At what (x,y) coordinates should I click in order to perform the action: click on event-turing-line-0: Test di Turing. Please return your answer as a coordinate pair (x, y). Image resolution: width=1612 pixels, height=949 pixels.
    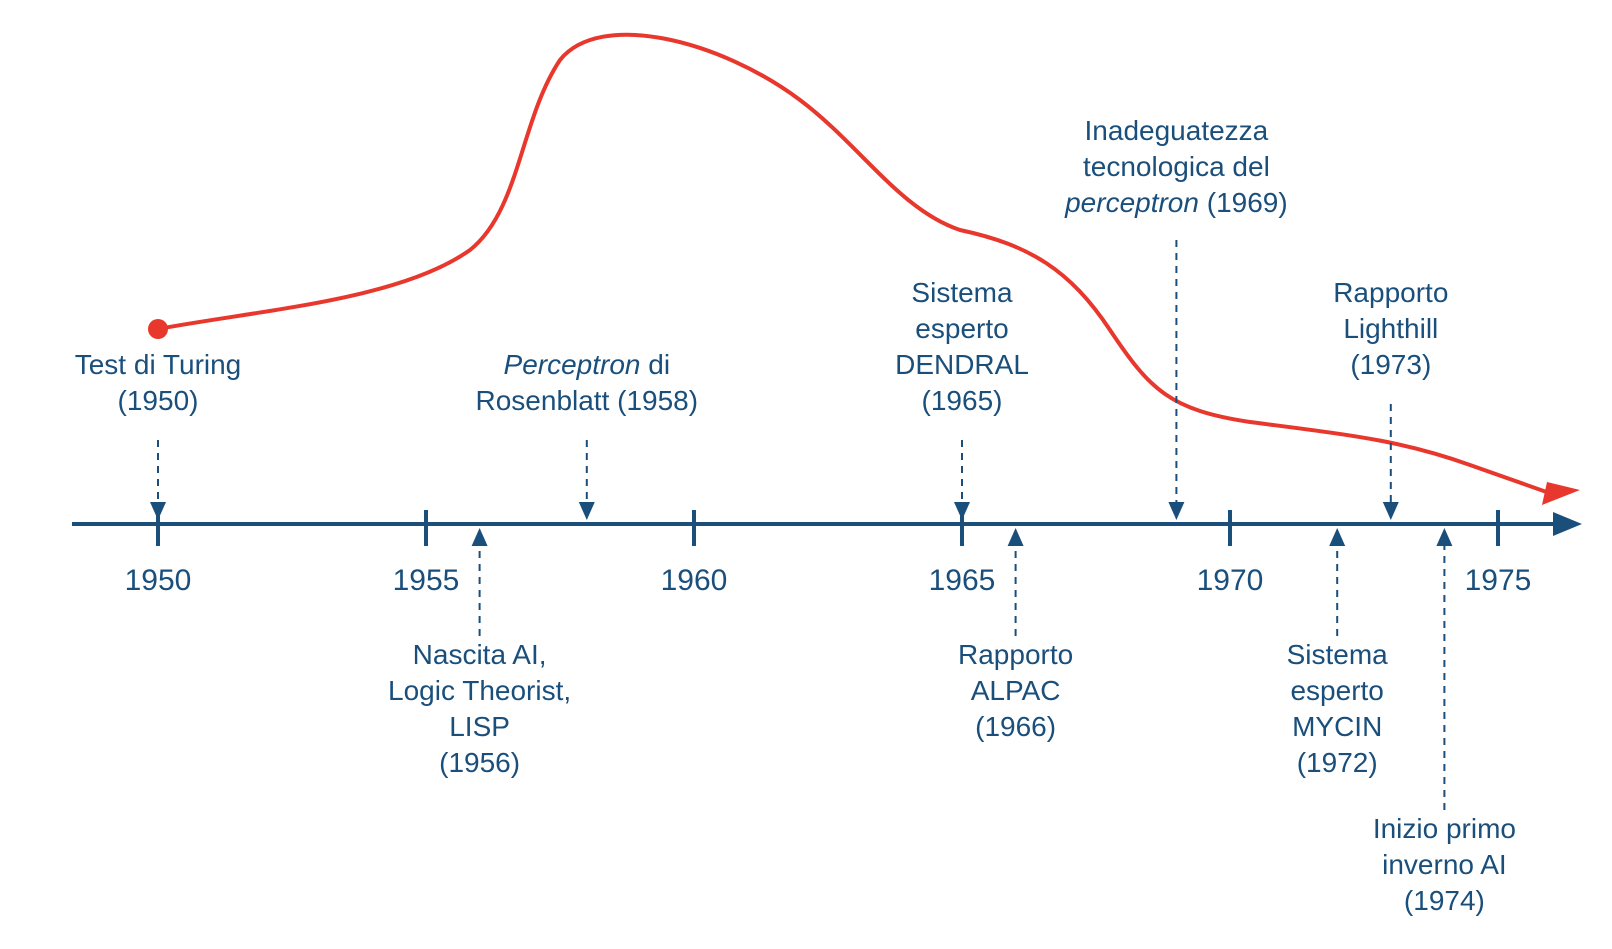
    Looking at the image, I should click on (158, 364).